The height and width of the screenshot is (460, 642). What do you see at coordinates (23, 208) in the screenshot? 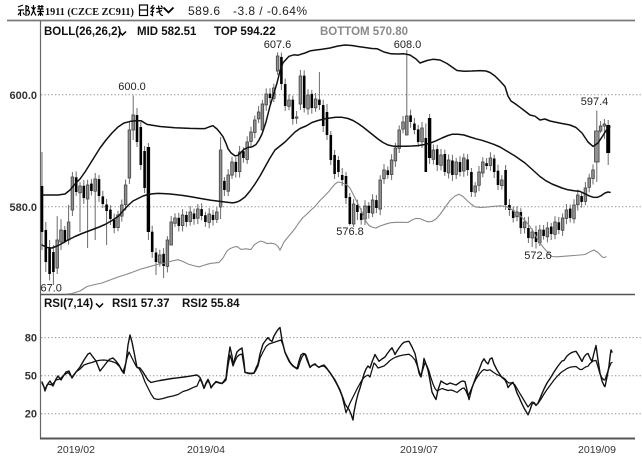
I see `svg-text: 580.0` at bounding box center [23, 208].